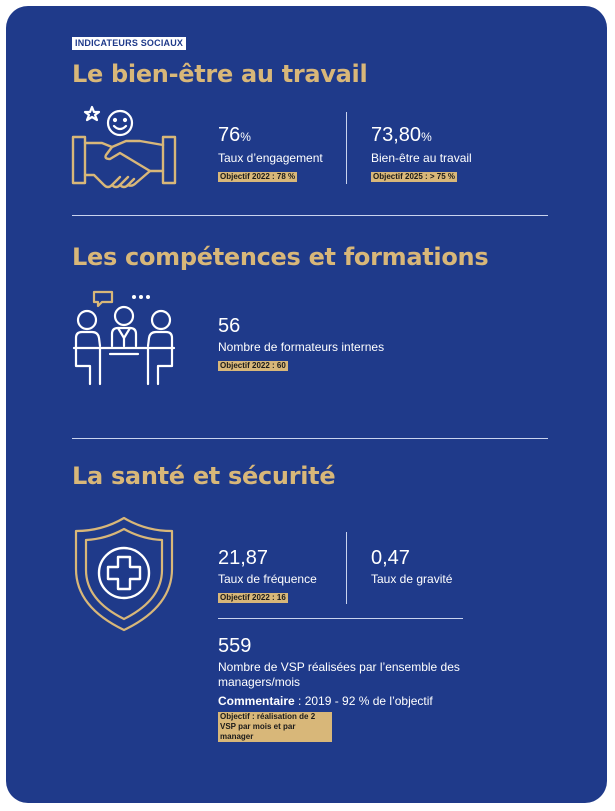  Describe the element at coordinates (390, 558) in the screenshot. I see `stat-value: 0,47` at that location.